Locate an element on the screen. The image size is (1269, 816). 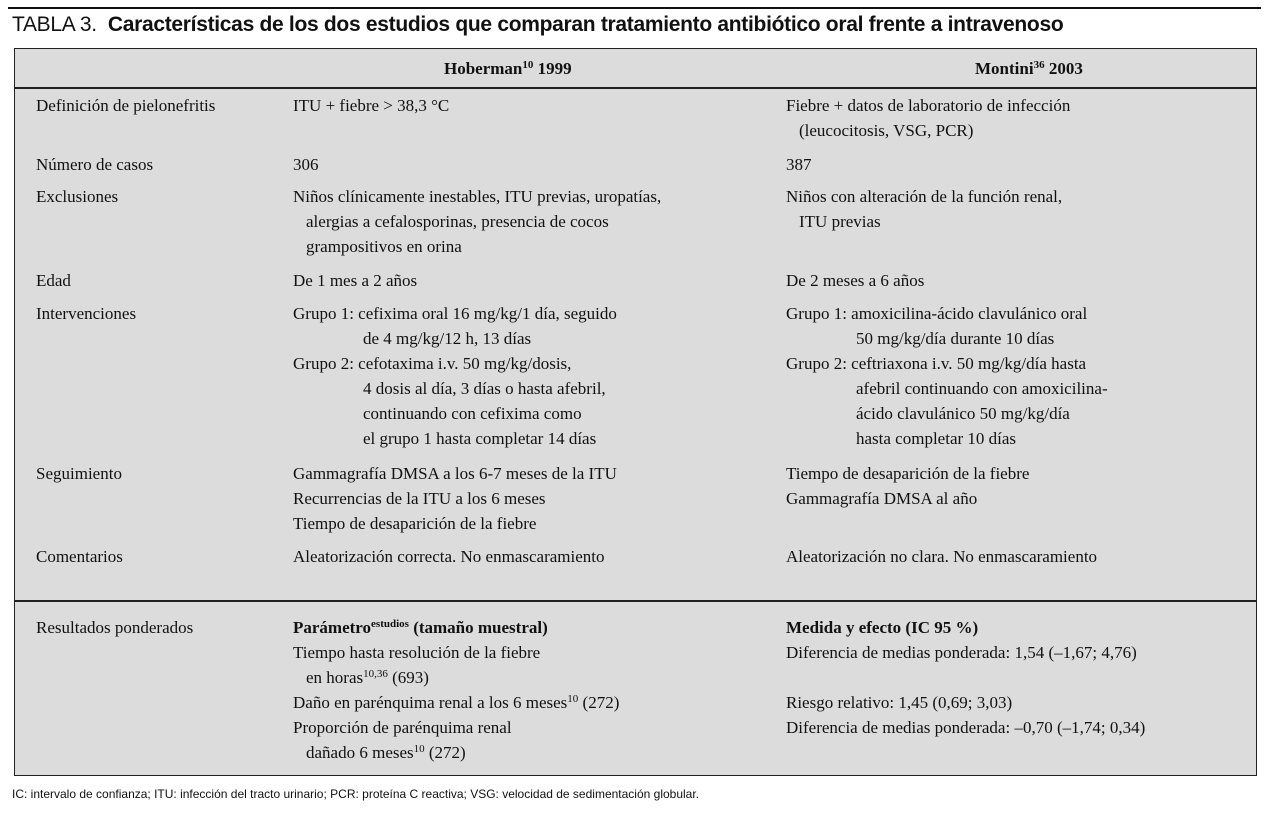
column-header-montini: Montini36 2003 is located at coordinates (1029, 68).